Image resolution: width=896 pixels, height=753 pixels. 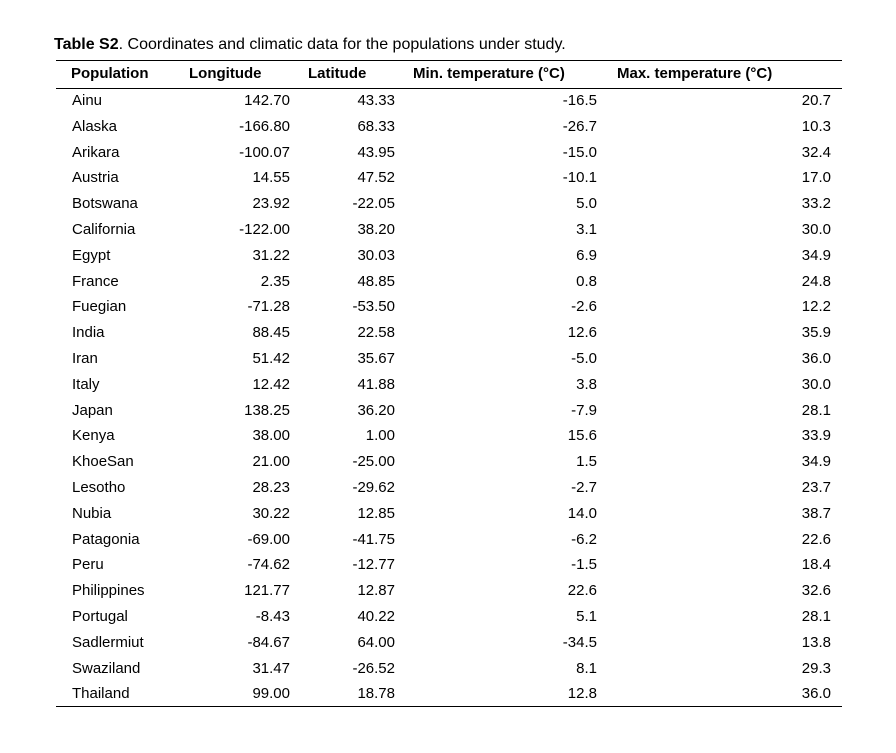 I want to click on cell-min-temperature: -2.7, so click(x=584, y=487).